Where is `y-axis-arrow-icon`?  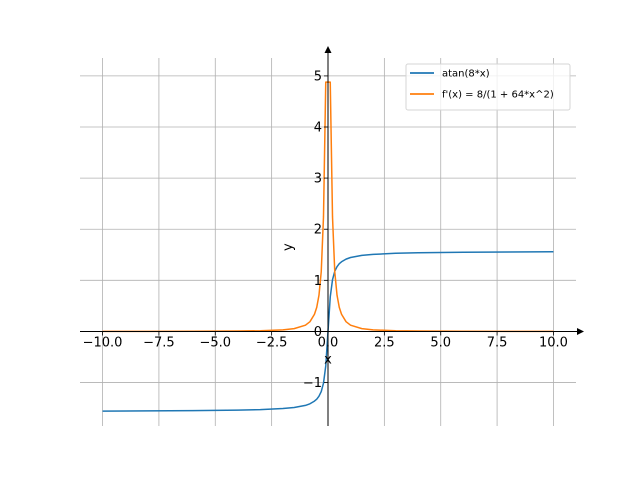
y-axis-arrow-icon is located at coordinates (328, 49).